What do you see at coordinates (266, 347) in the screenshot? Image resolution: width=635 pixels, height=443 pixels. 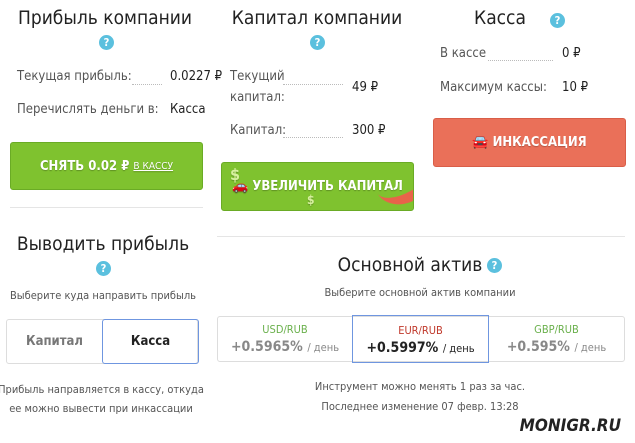 I see `rate: +0.5965%` at bounding box center [266, 347].